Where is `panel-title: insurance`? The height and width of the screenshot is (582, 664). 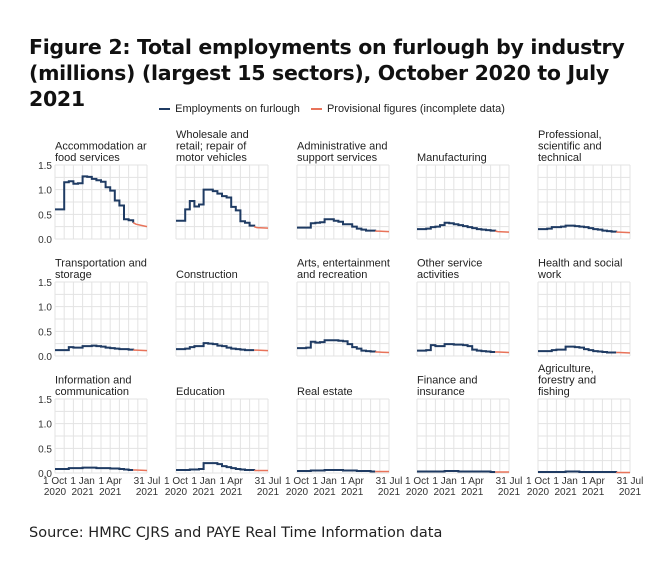
panel-title: insurance is located at coordinates (441, 392).